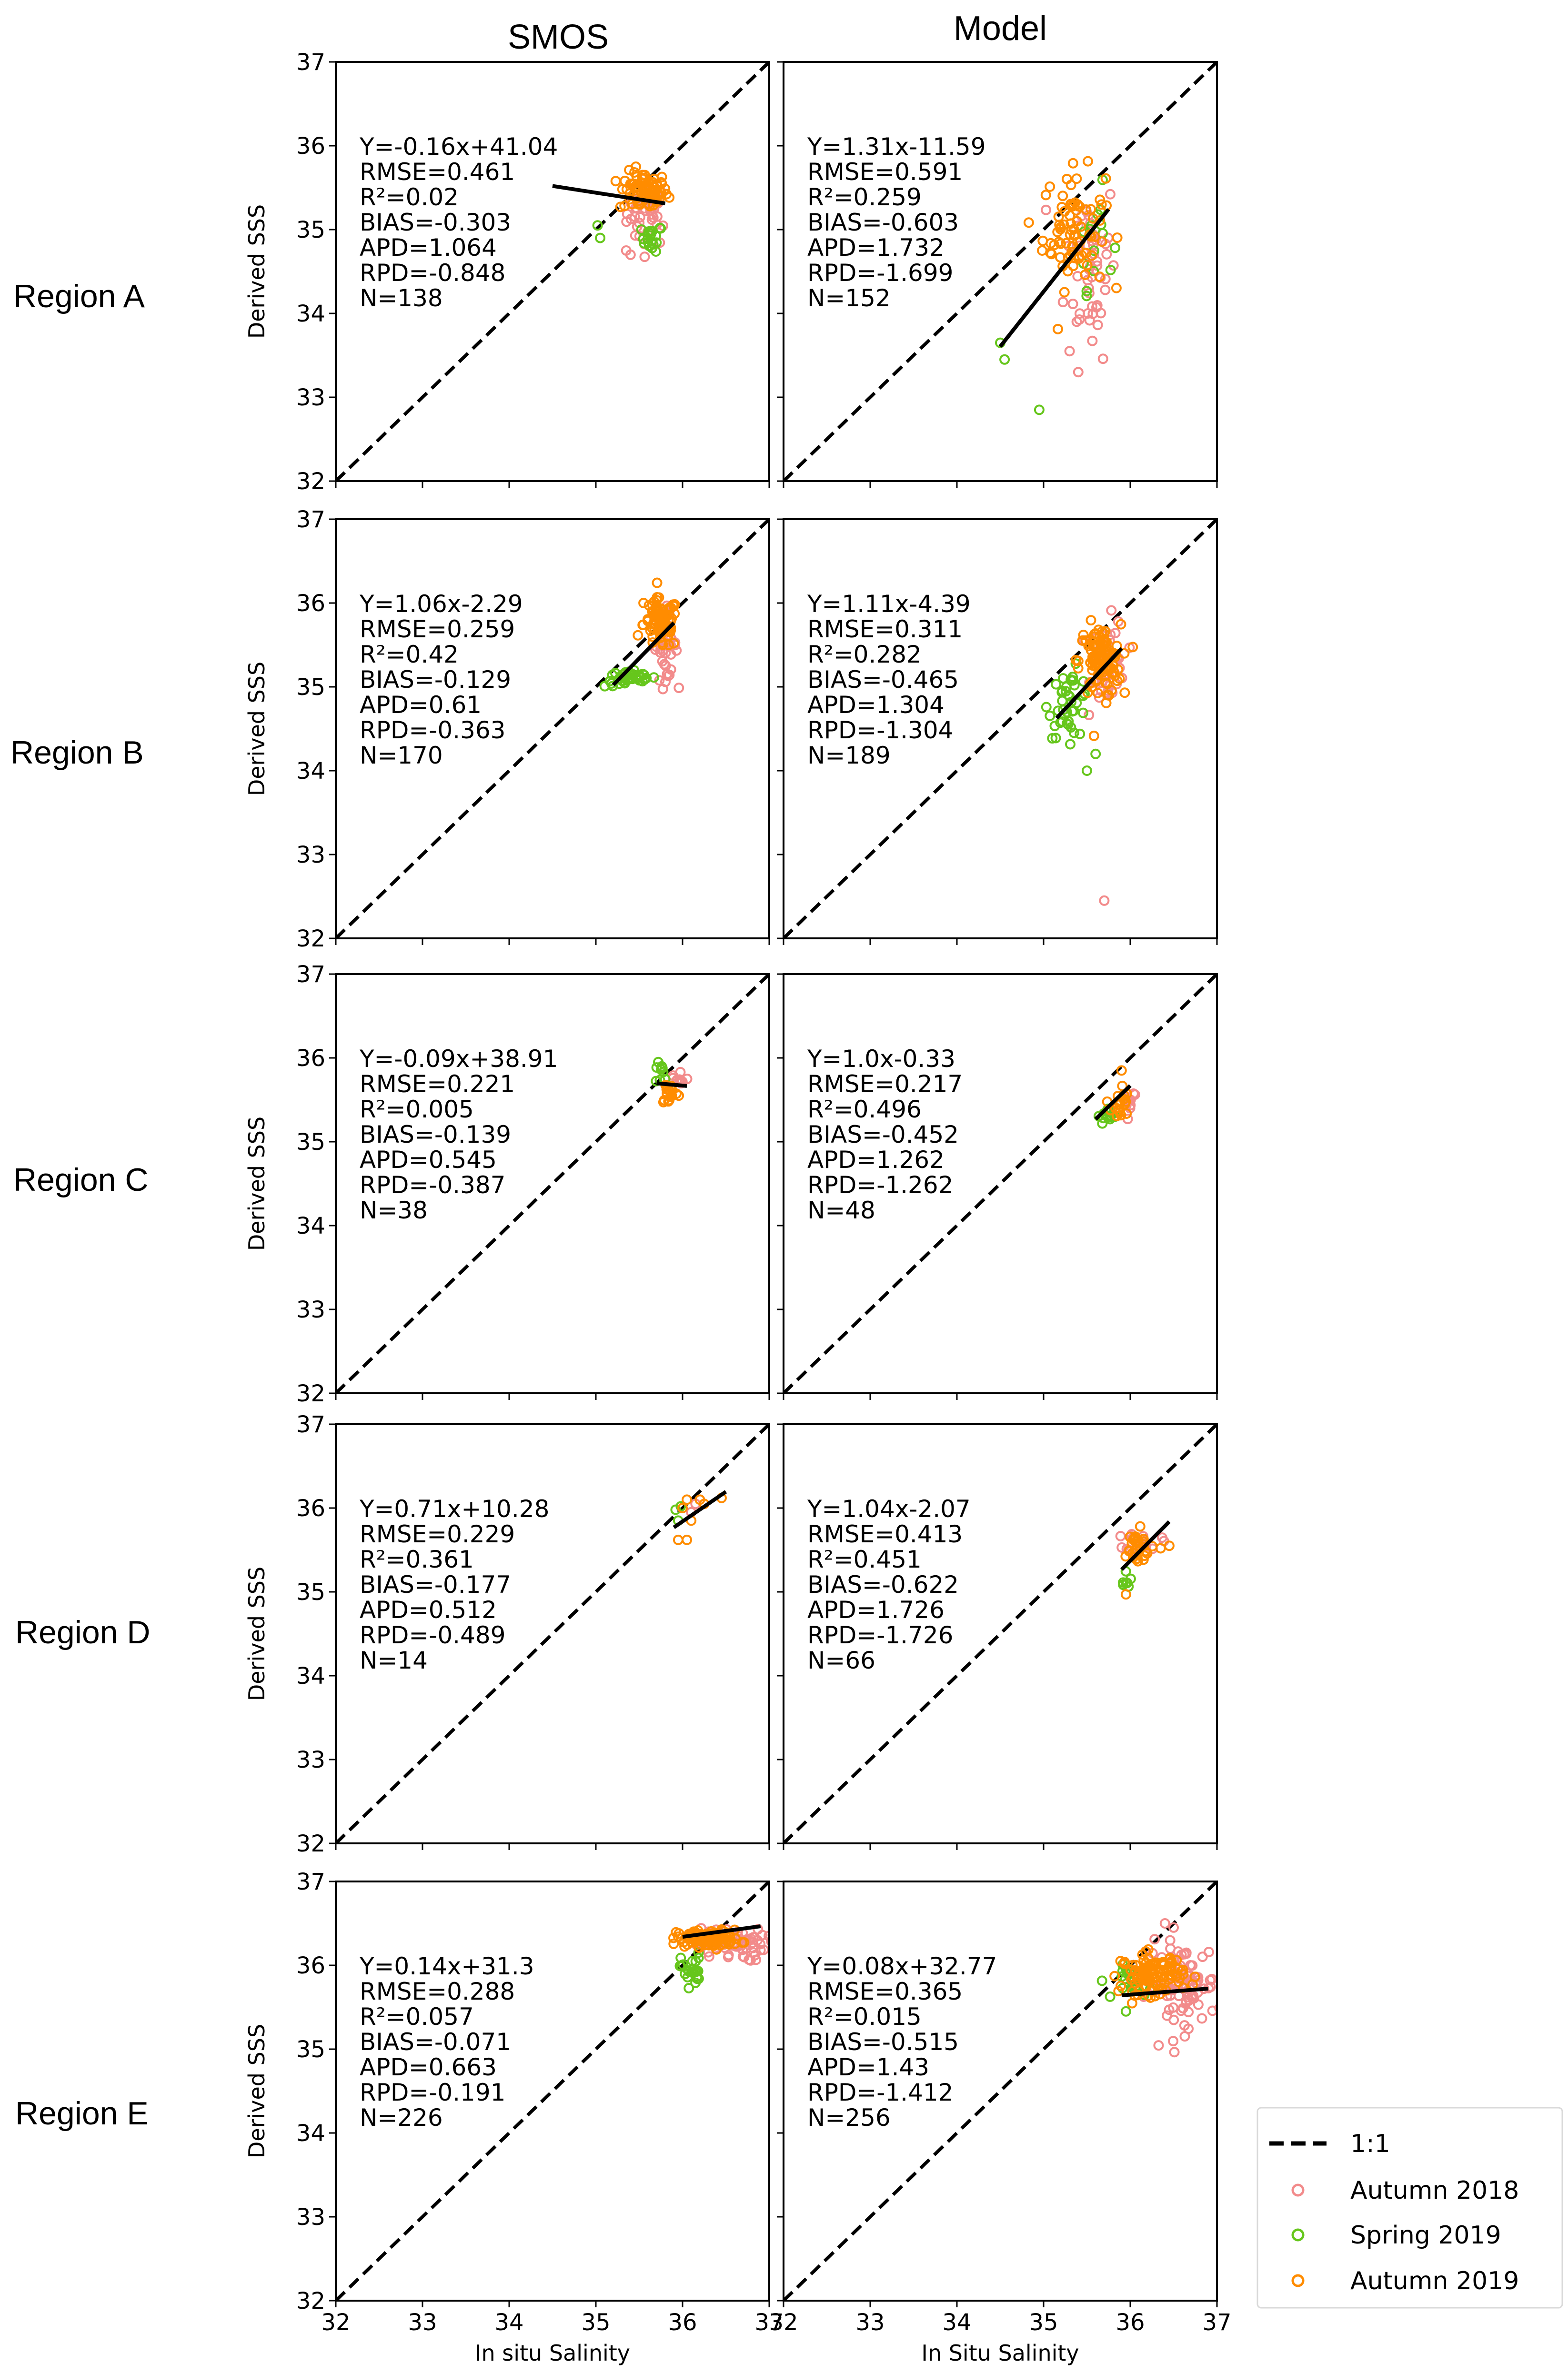 Image resolution: width=1568 pixels, height=2374 pixels. What do you see at coordinates (79, 296) in the screenshot?
I see `row-label-region-a: Region A` at bounding box center [79, 296].